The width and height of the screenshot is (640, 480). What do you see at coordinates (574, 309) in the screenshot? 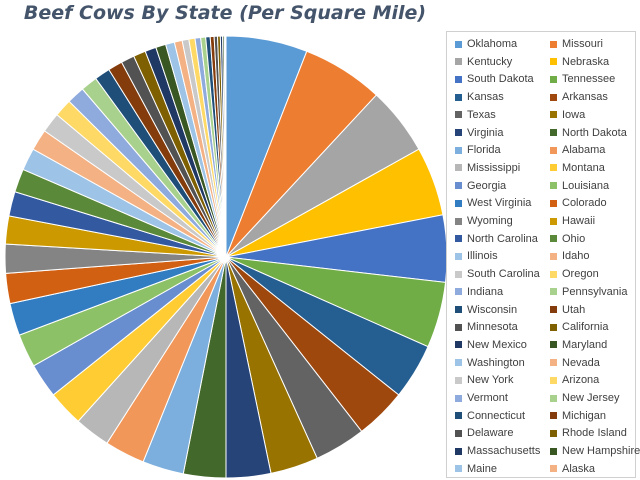
I see `legend-label: Utah` at bounding box center [574, 309].